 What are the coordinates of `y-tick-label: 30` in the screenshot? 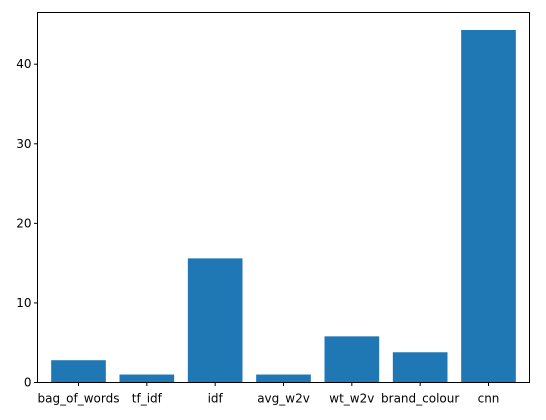 It's located at (23, 144).